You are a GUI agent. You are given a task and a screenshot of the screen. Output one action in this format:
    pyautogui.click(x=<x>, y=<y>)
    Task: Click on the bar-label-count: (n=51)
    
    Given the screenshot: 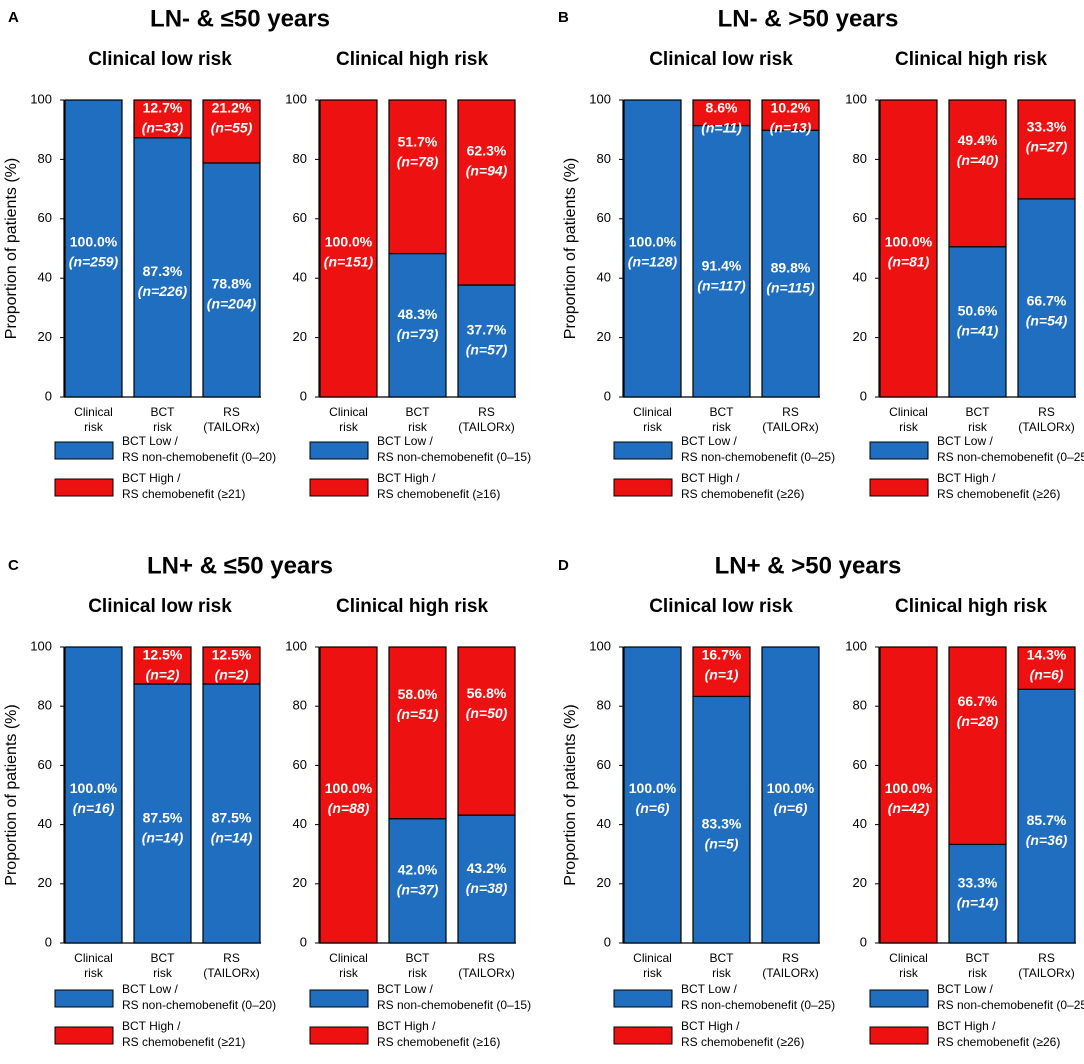 What is the action you would take?
    pyautogui.click(x=418, y=714)
    